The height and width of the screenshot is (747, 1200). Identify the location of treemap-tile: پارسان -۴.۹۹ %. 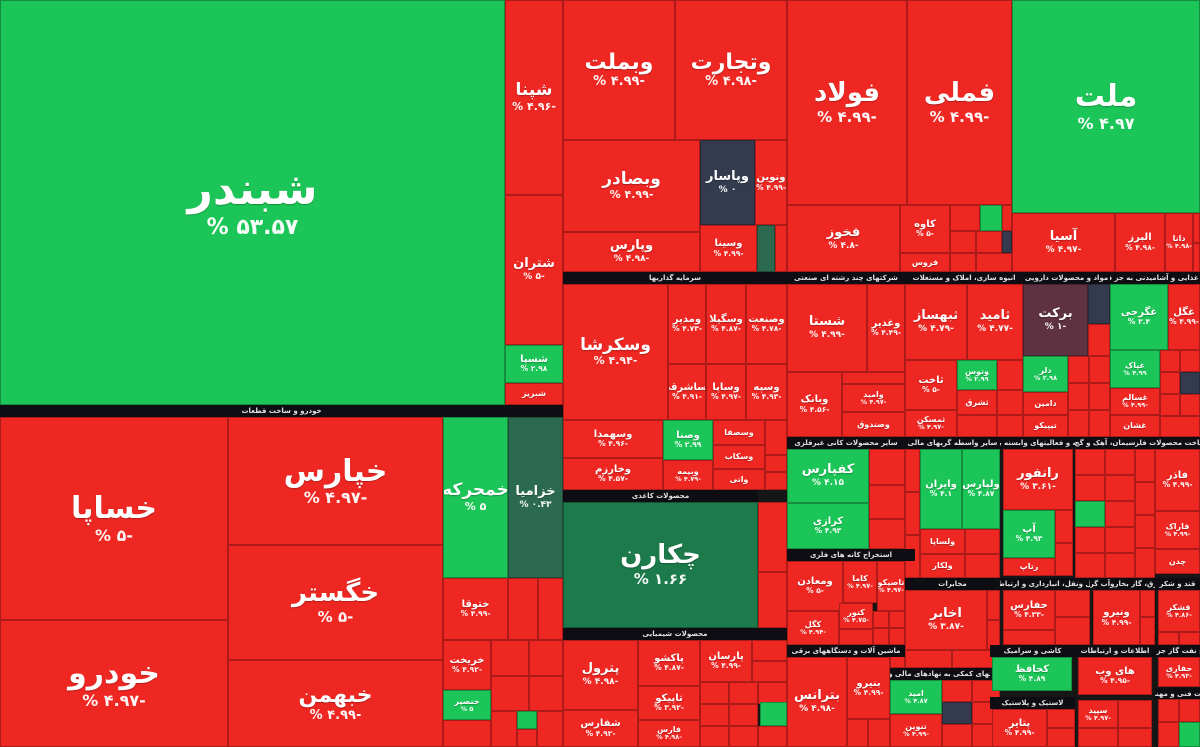
(726, 661).